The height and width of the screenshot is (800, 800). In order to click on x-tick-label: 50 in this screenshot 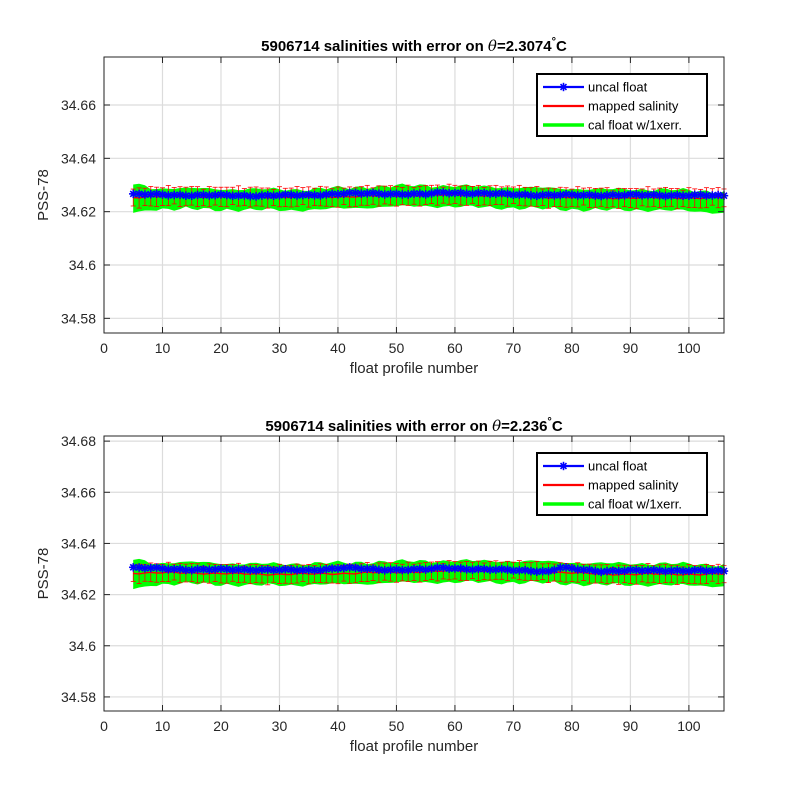, I will do `click(397, 726)`.